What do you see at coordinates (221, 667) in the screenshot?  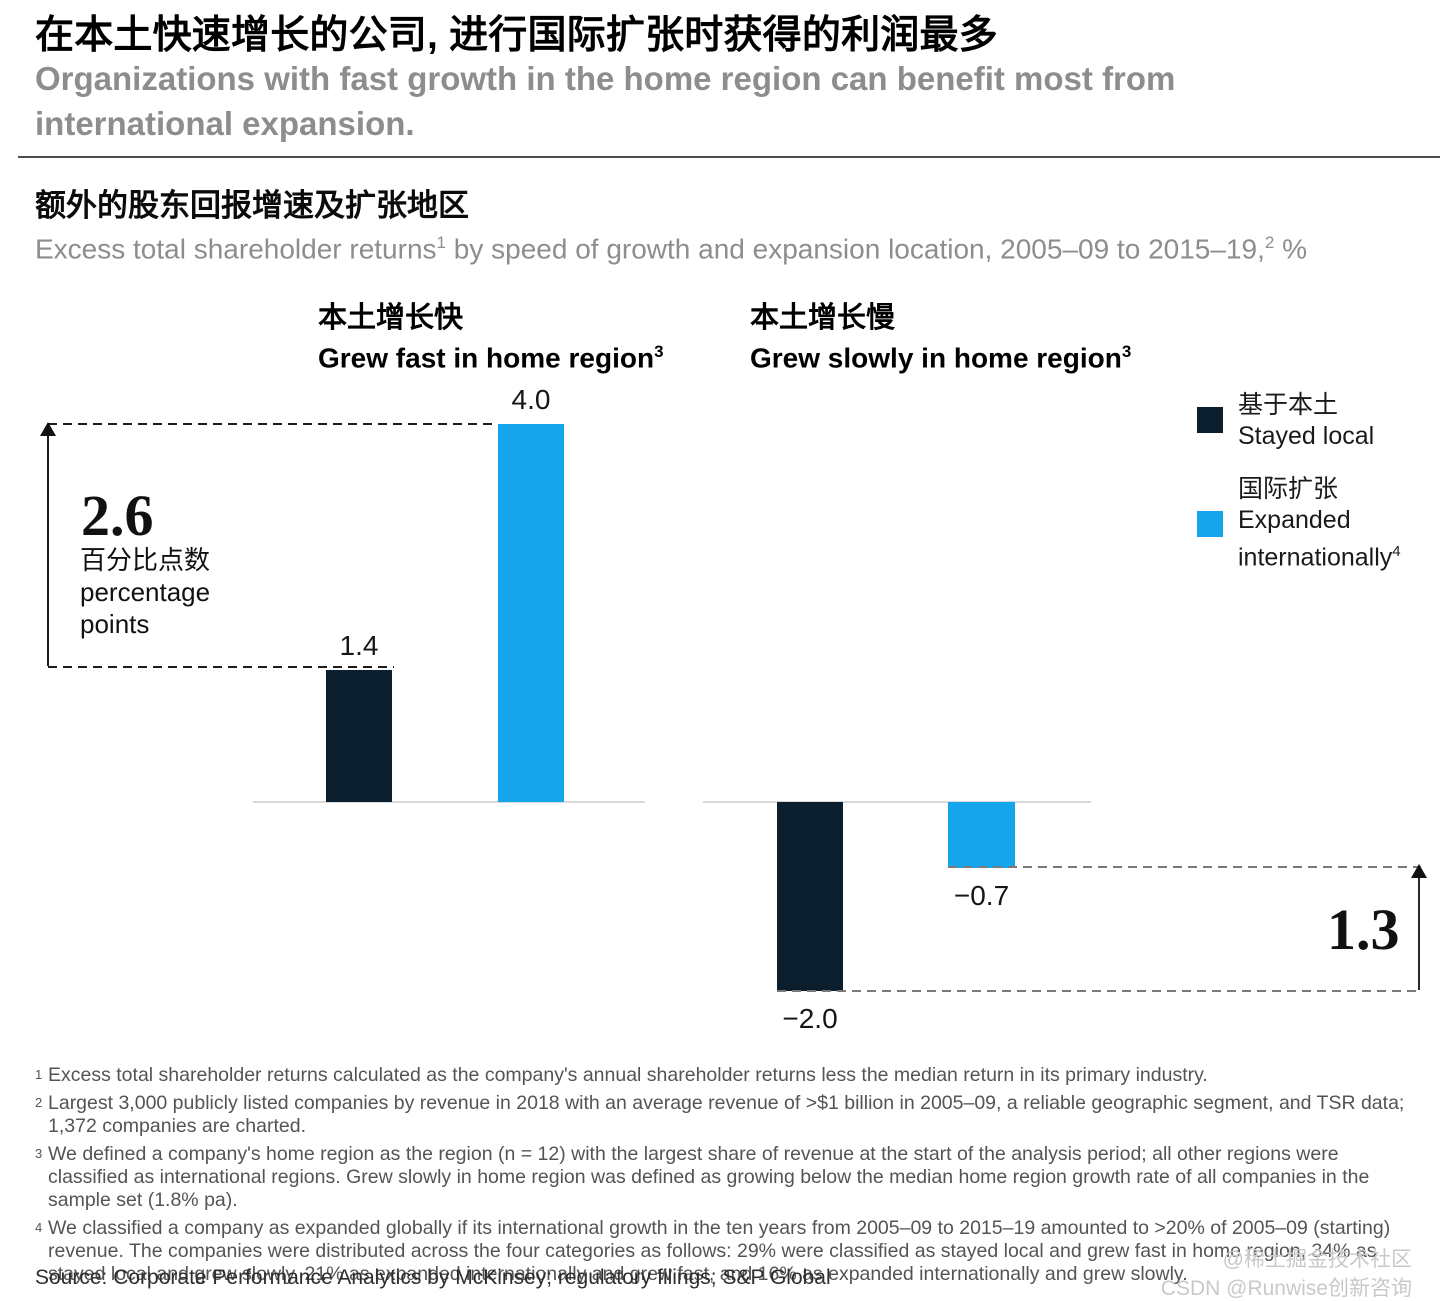 I see `delta-fast-bottom-dash` at bounding box center [221, 667].